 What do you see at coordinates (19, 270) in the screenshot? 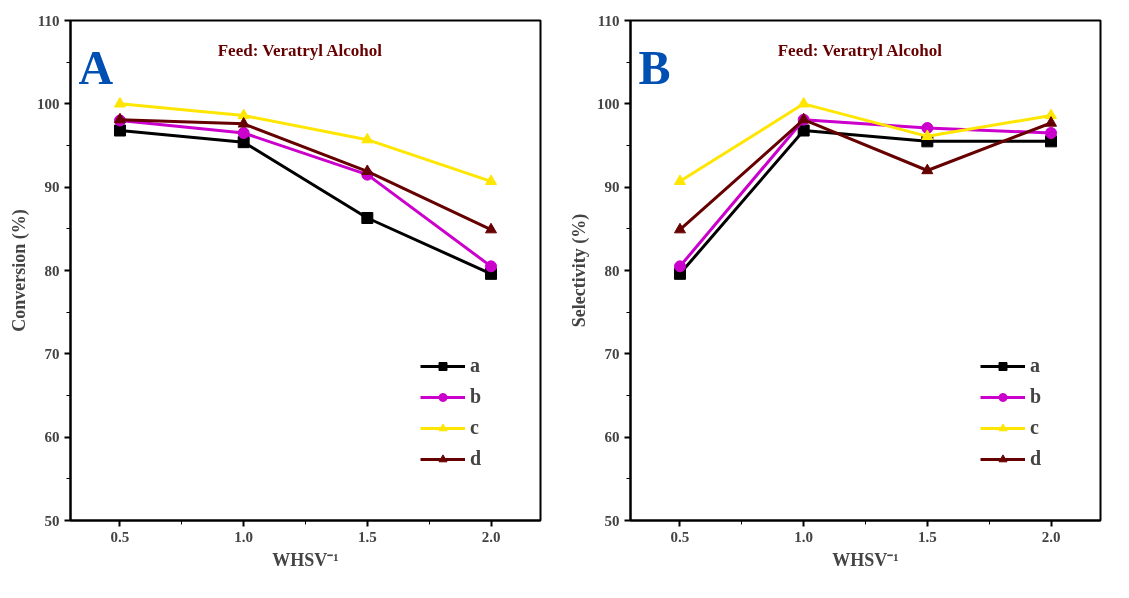
I see `y-axis-title: Conversion (%)` at bounding box center [19, 270].